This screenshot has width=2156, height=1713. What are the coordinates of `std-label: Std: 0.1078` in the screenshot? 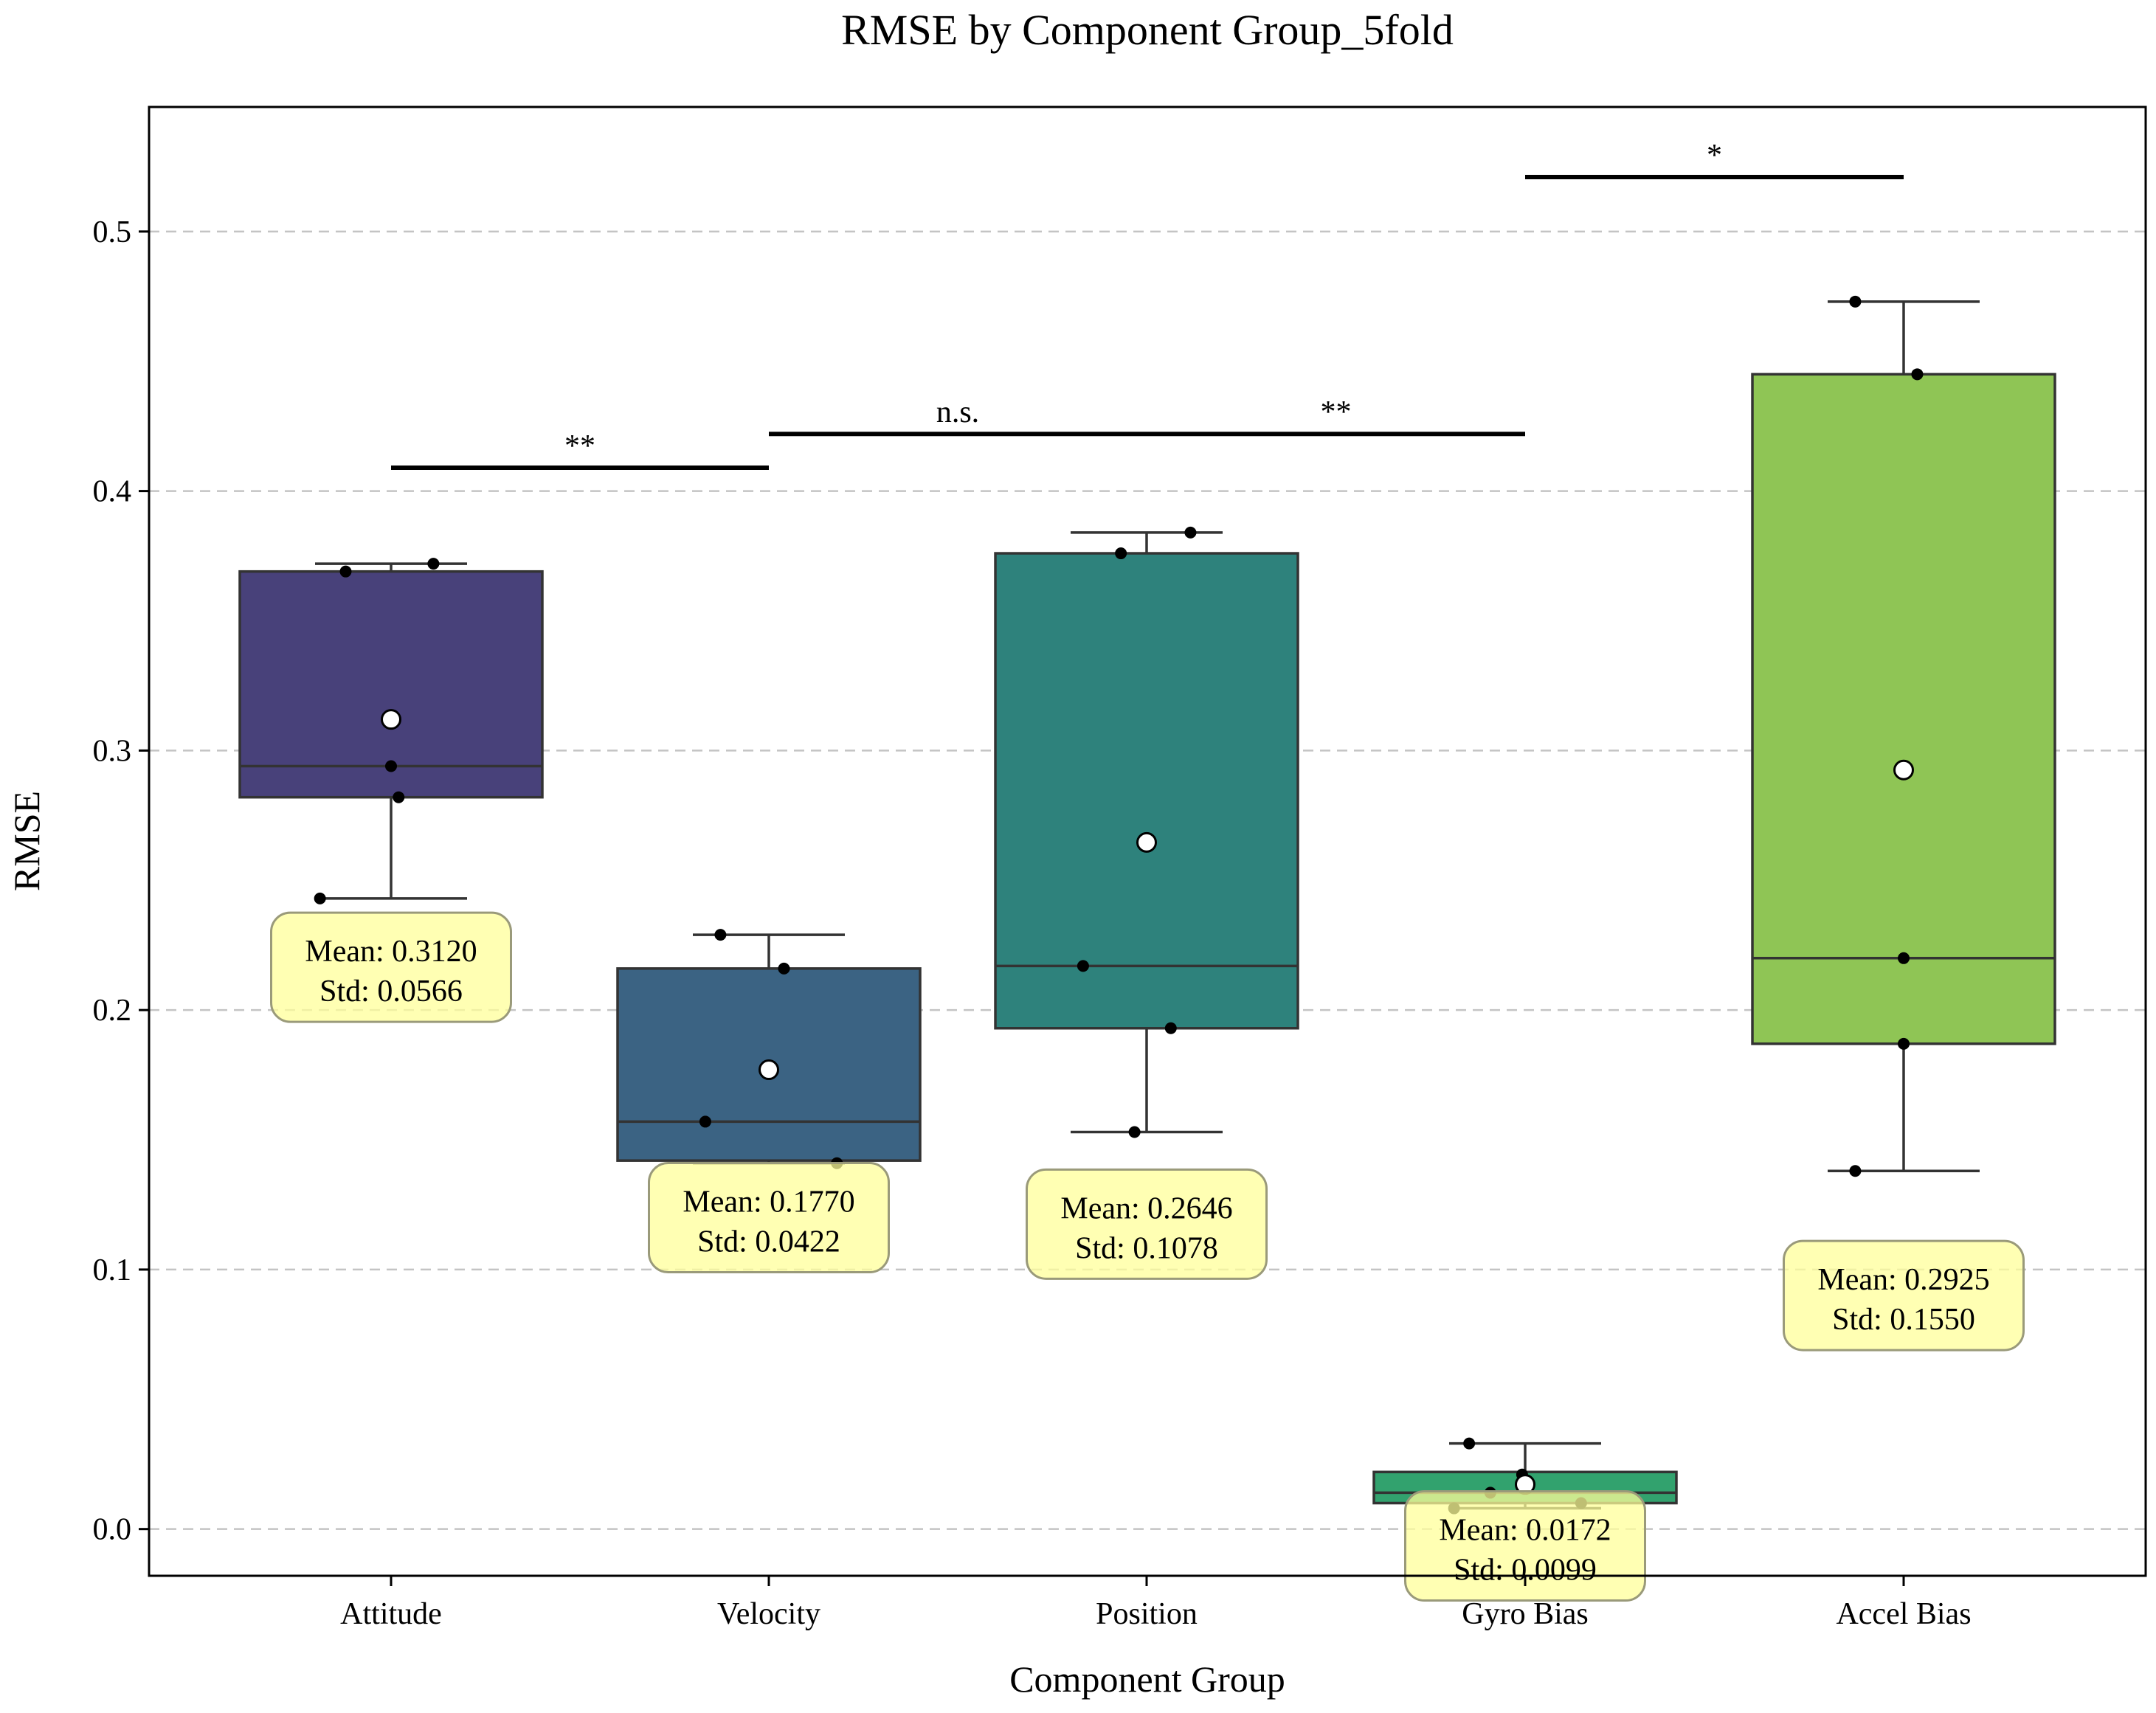 It's located at (1146, 1248).